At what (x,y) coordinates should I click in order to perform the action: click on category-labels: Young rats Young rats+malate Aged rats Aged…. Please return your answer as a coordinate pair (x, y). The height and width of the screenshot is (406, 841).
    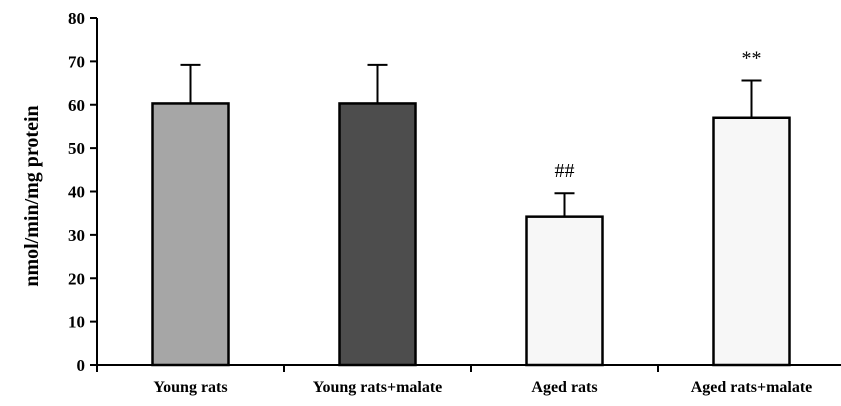
    Looking at the image, I should click on (482, 387).